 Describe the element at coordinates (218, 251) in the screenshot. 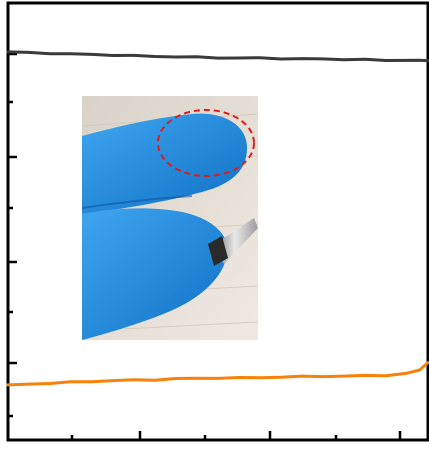

I see `blade-holder-icon` at that location.